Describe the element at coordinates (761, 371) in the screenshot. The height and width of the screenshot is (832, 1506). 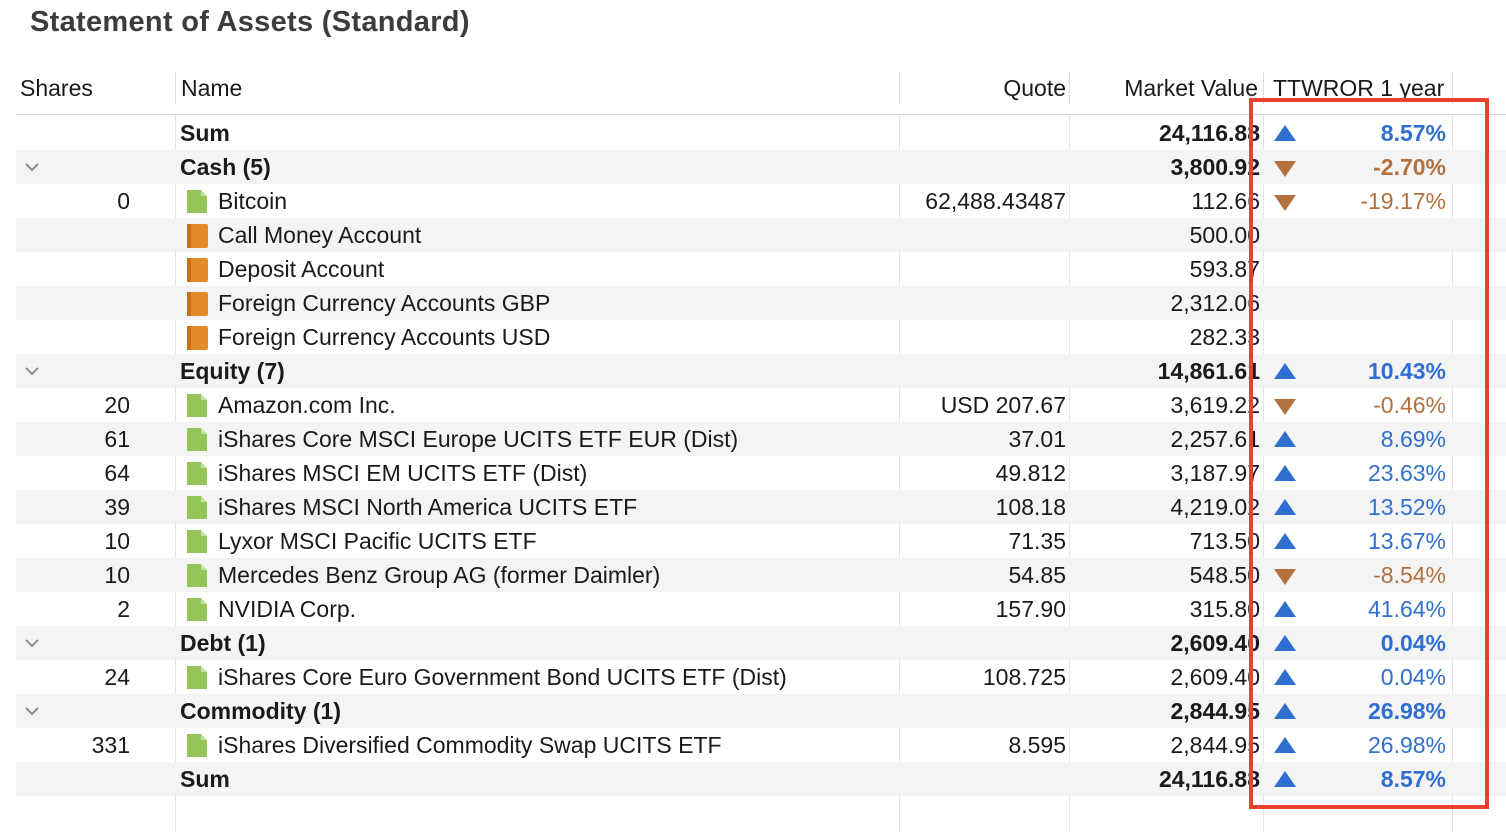
I see `group-row: Equity (7) 14,861.61 10.43%` at that location.